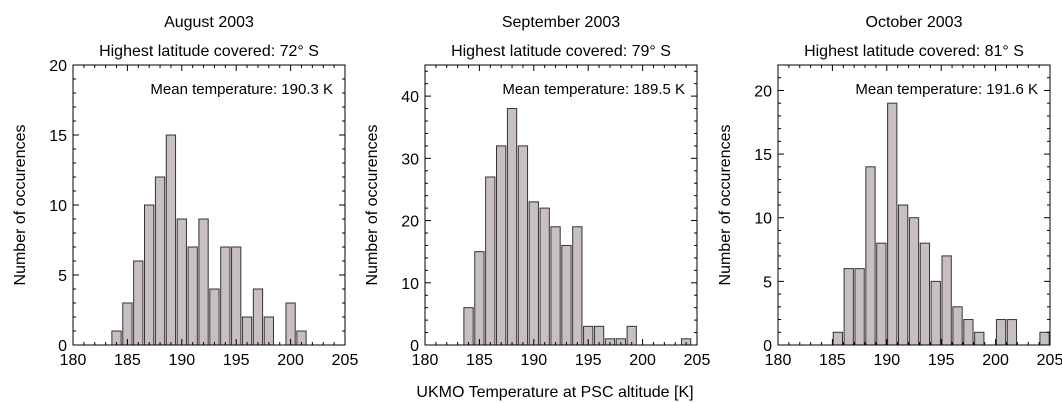 The width and height of the screenshot is (1062, 403). What do you see at coordinates (914, 51) in the screenshot?
I see `chart-subtitle: Highest latitude covered: 81° S` at bounding box center [914, 51].